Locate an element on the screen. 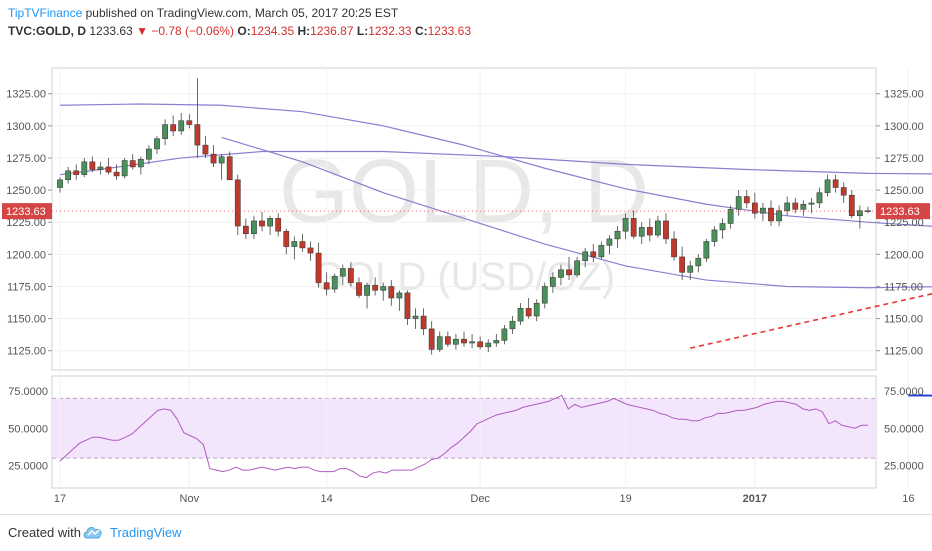  rsi-tick-label-right: 25.0000 is located at coordinates (904, 467).